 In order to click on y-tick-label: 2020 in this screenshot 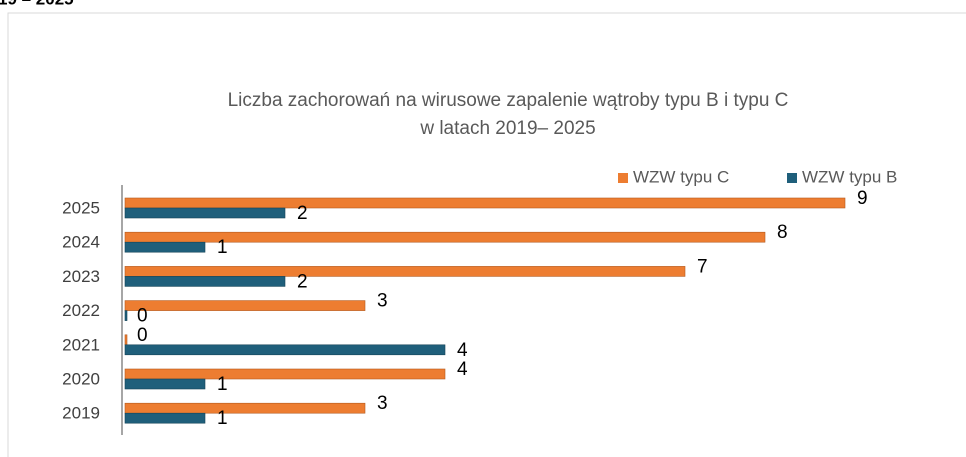, I will do `click(81, 378)`.